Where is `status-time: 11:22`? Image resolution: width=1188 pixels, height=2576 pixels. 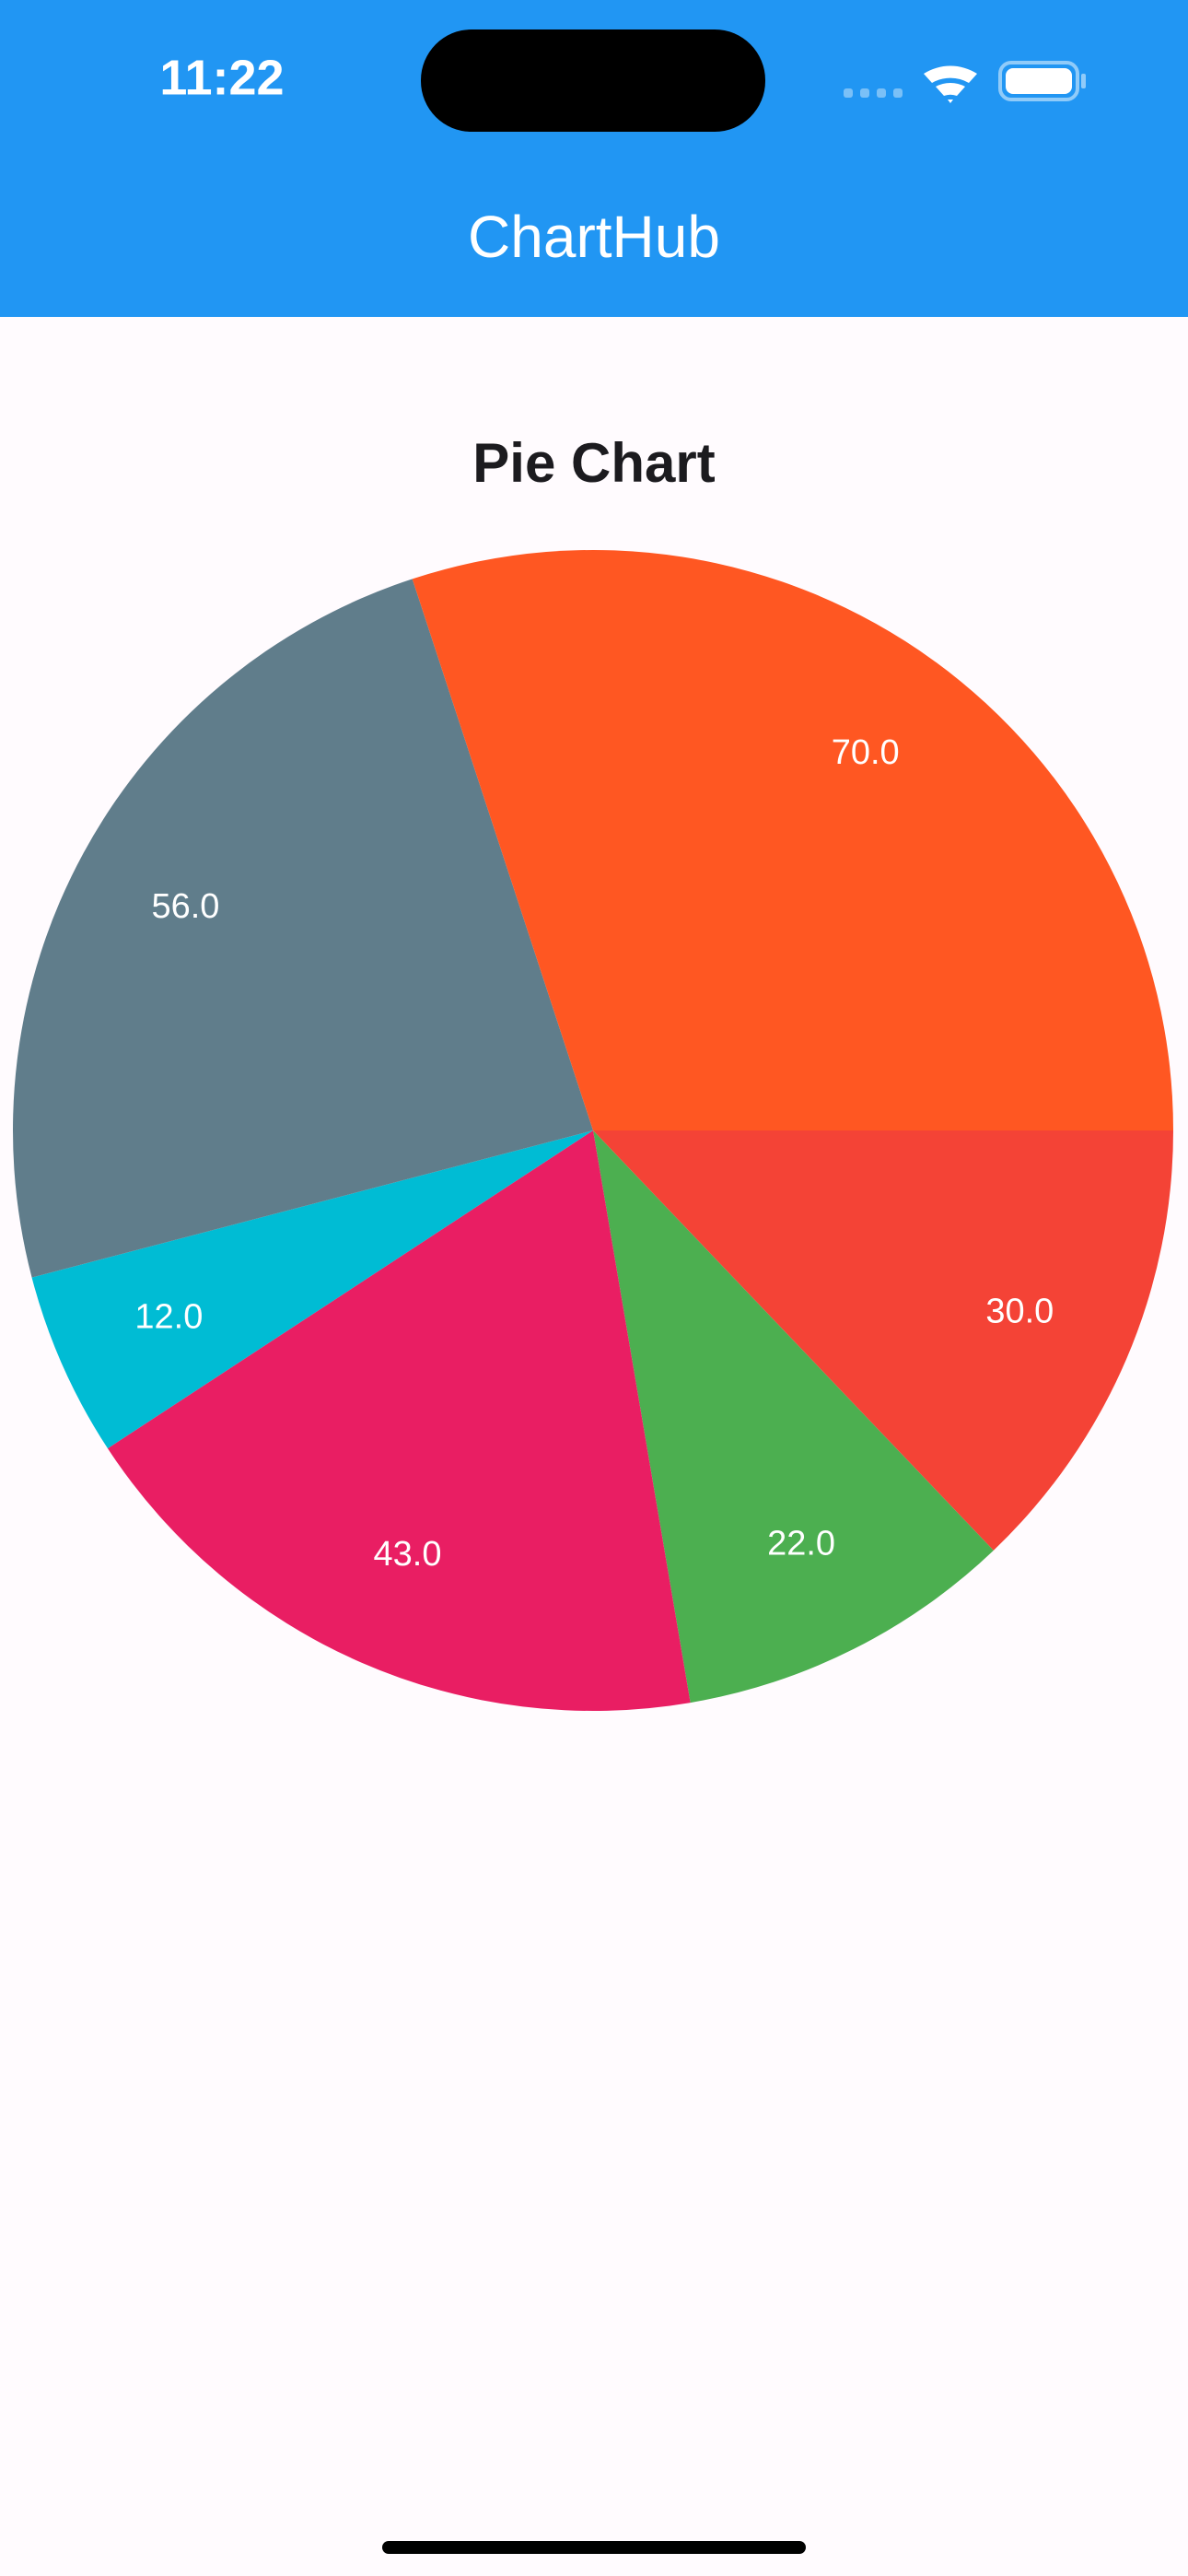
status-time: 11:22 is located at coordinates (221, 77).